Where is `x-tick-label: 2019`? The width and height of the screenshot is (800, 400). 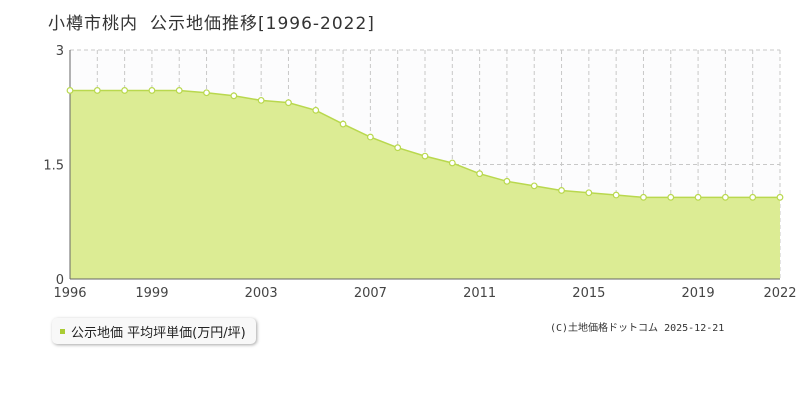 x-tick-label: 2019 is located at coordinates (698, 293).